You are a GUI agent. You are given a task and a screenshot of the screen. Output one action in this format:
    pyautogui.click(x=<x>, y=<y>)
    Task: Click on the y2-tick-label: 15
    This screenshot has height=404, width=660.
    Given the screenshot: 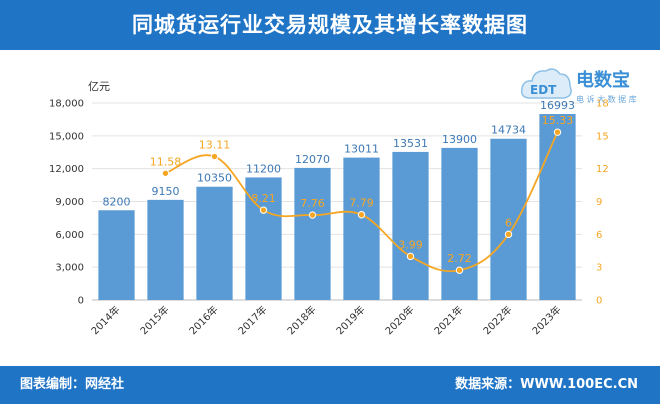 What is the action you would take?
    pyautogui.click(x=602, y=136)
    